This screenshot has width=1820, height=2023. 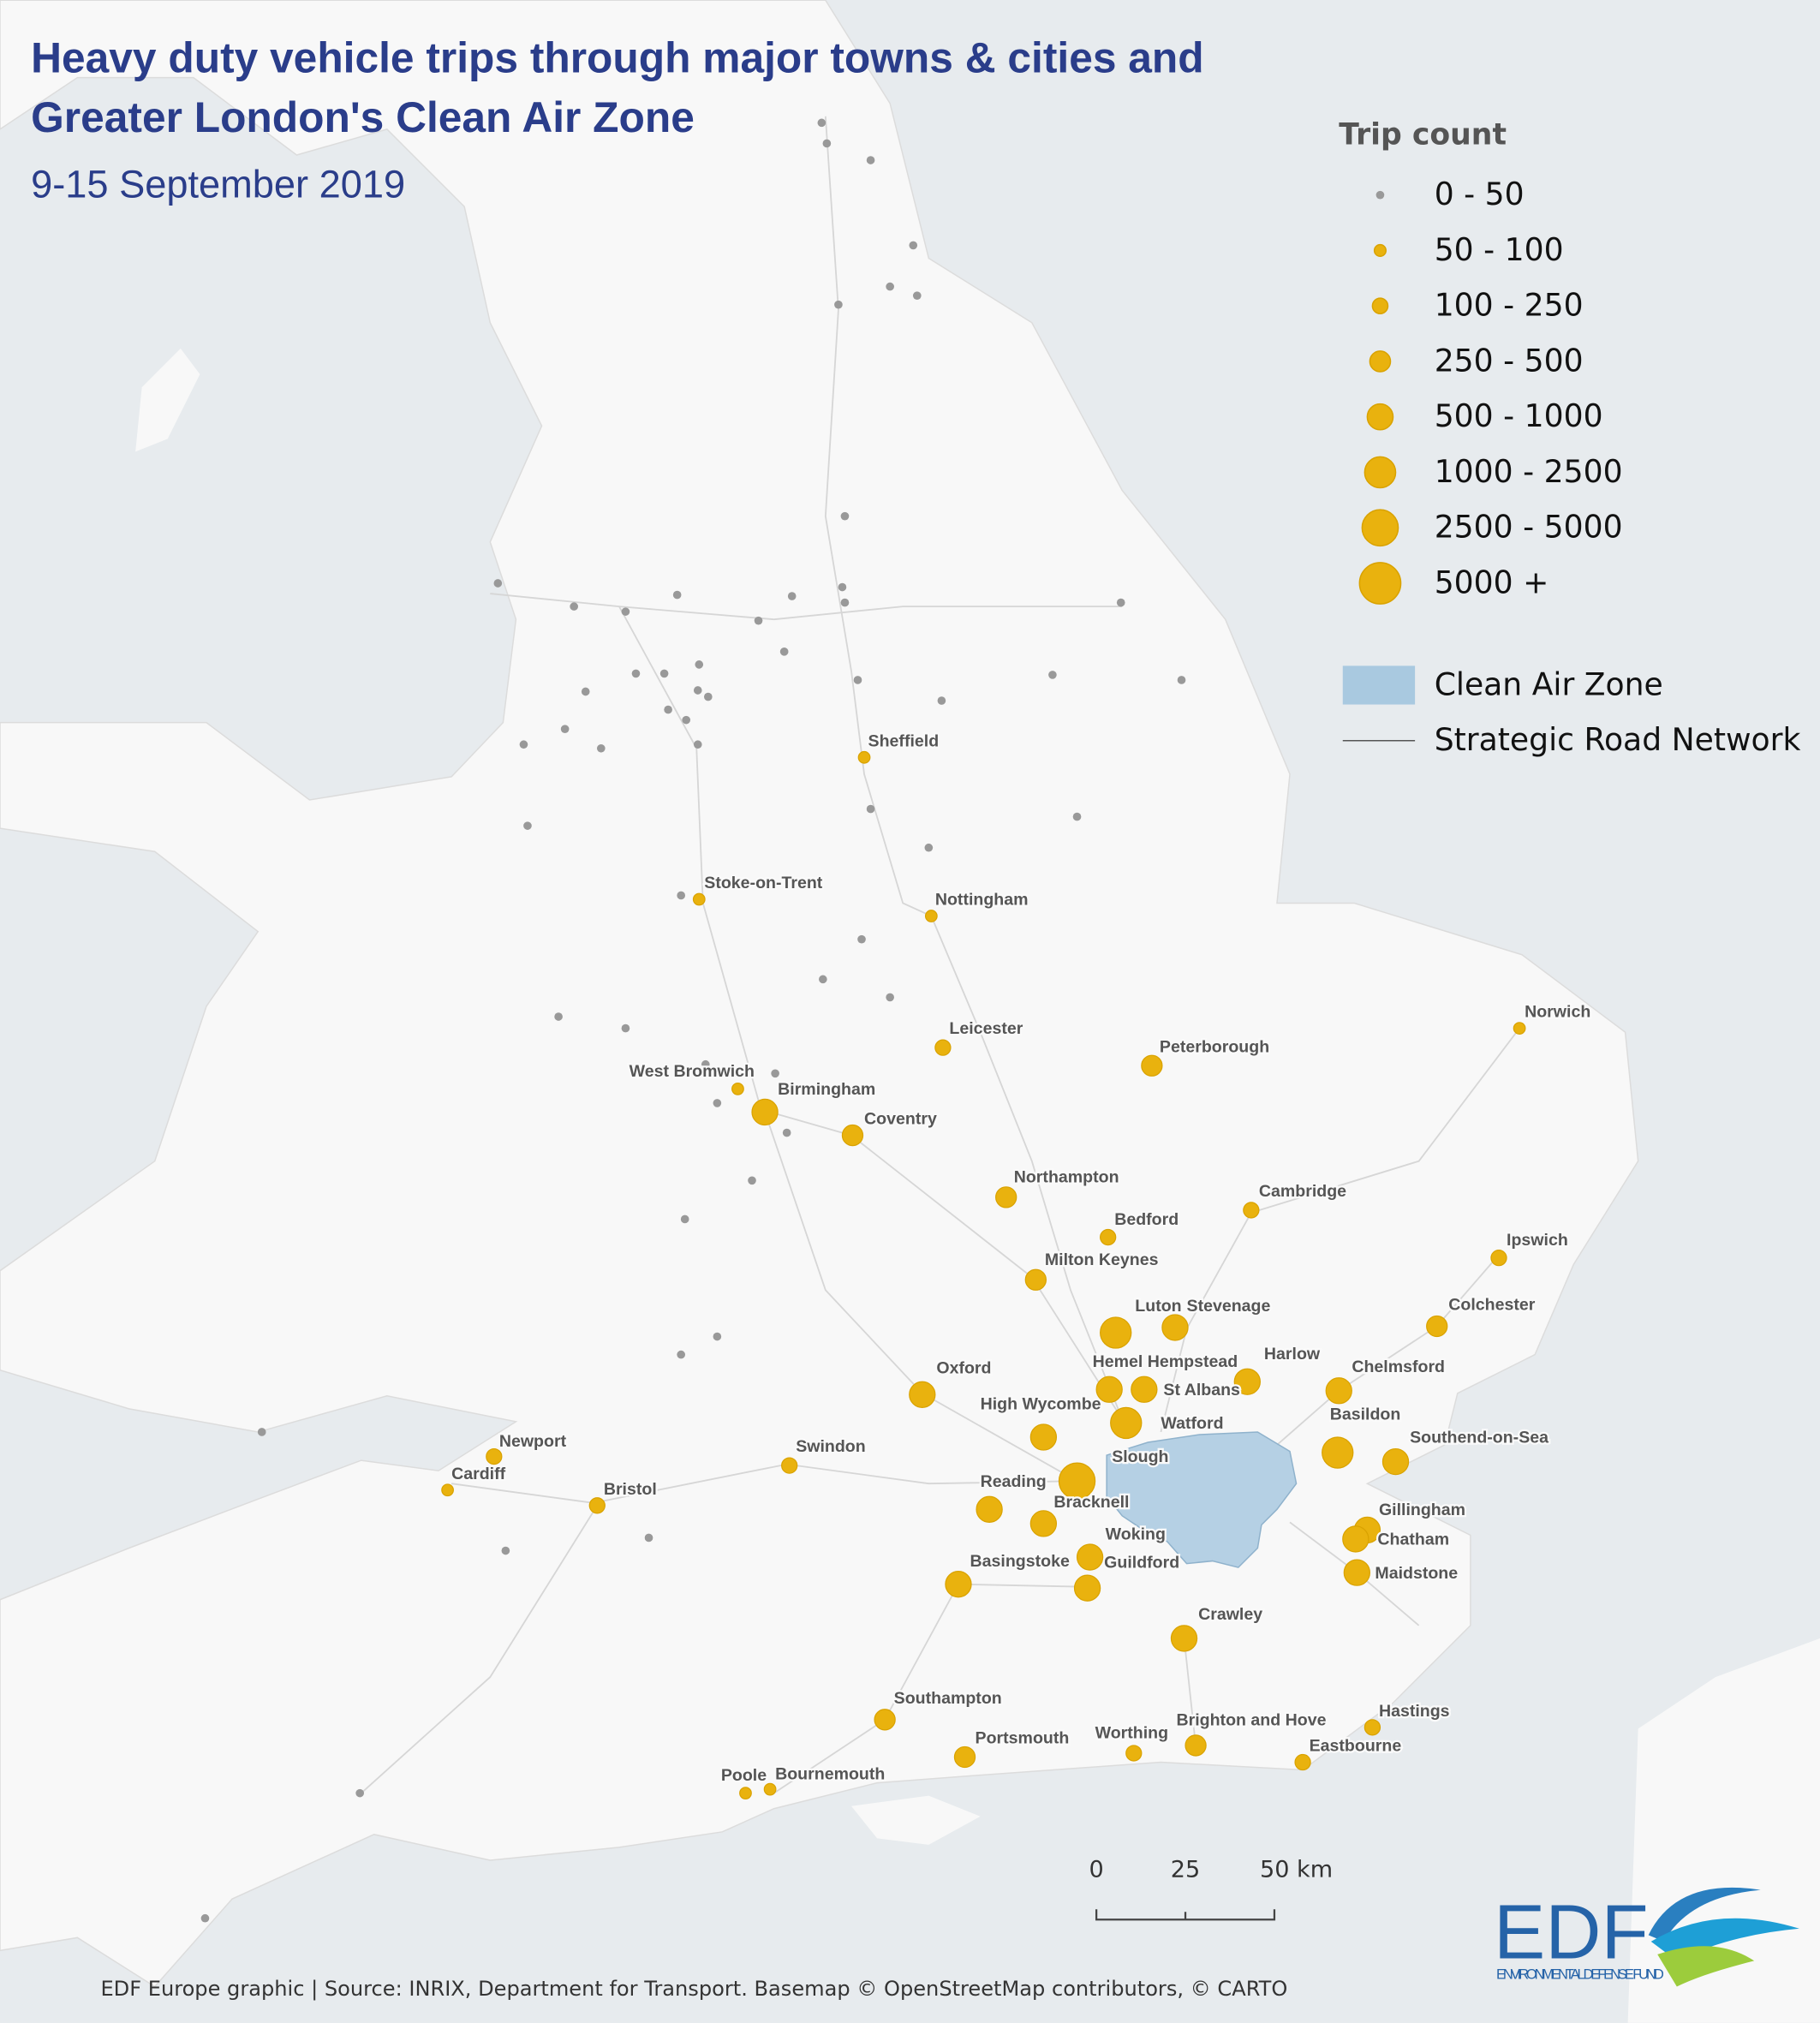 I want to click on logo-full-name: ENVIRONMENTAL DEFENSE FUND, so click(x=1580, y=1974).